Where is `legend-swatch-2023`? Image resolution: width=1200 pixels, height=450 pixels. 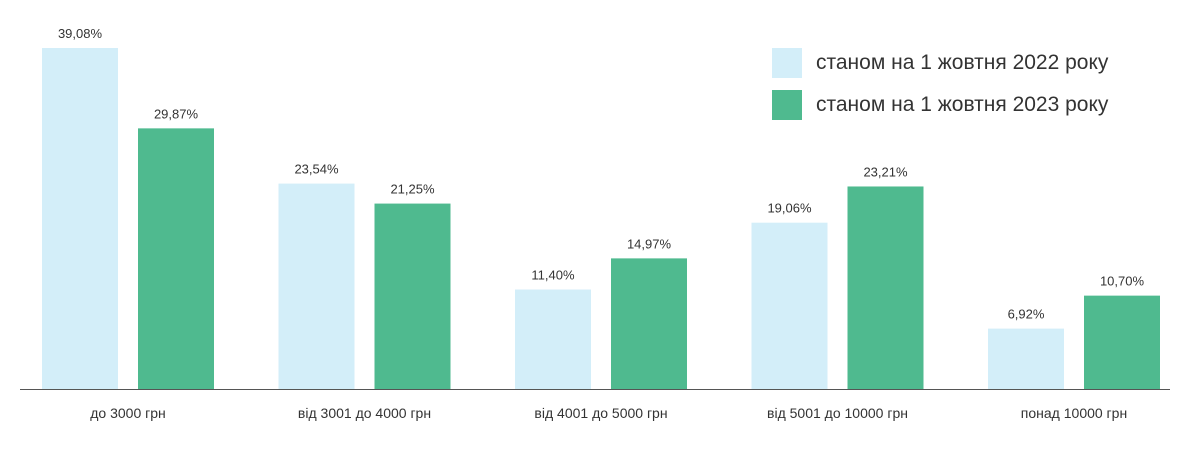 legend-swatch-2023 is located at coordinates (787, 105).